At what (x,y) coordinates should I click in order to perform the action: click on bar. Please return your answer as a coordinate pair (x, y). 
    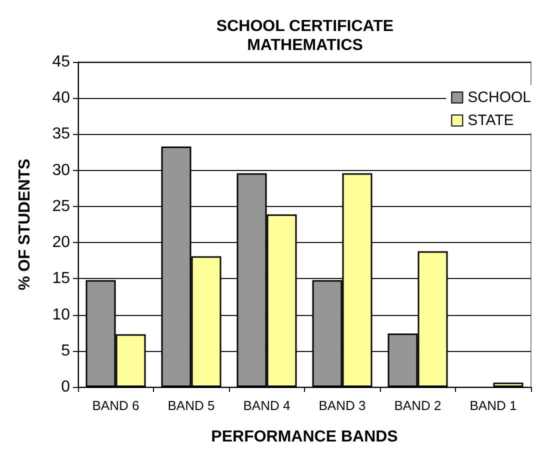
    Looking at the image, I should click on (508, 384).